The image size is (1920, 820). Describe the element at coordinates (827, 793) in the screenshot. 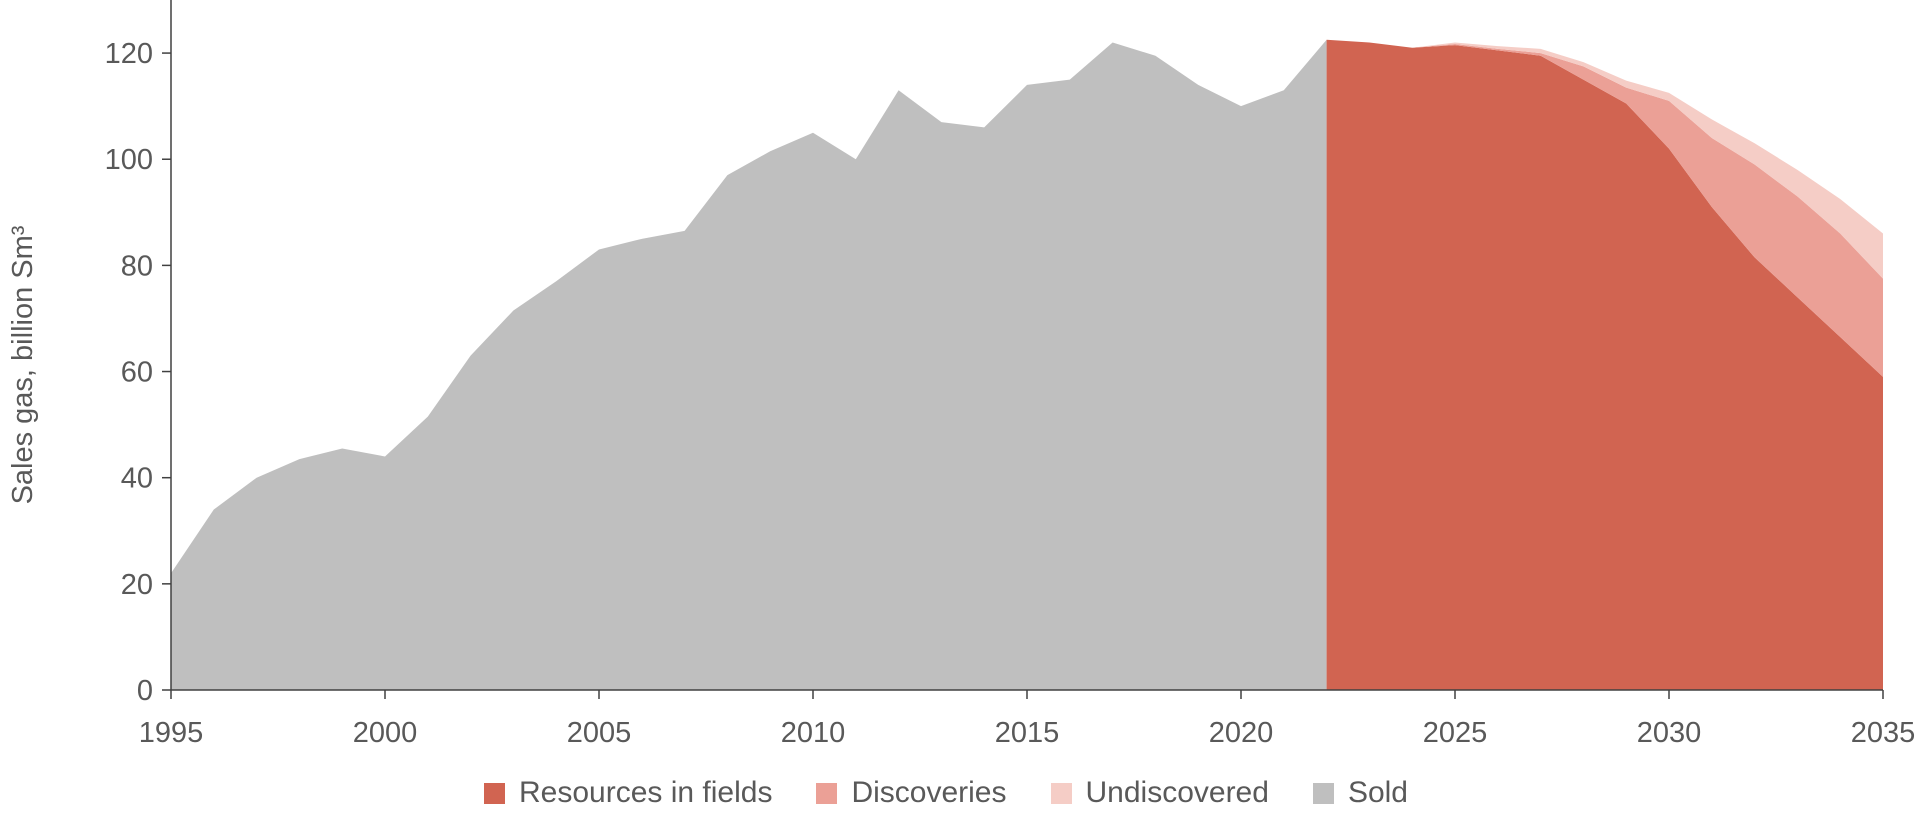

I see `legend-swatch-discoveries` at that location.